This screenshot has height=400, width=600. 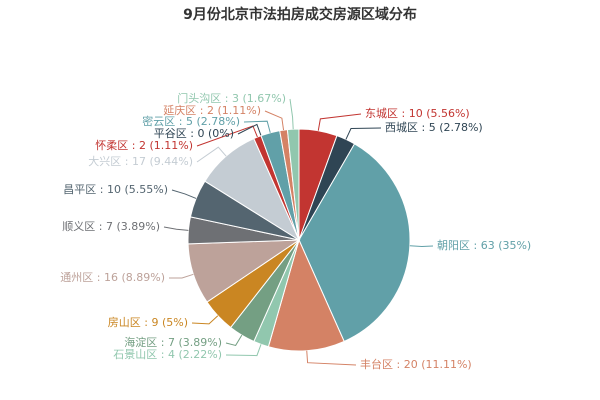 What do you see at coordinates (417, 113) in the screenshot?
I see `slice-label: 东城区 : 10 (5.56%)` at bounding box center [417, 113].